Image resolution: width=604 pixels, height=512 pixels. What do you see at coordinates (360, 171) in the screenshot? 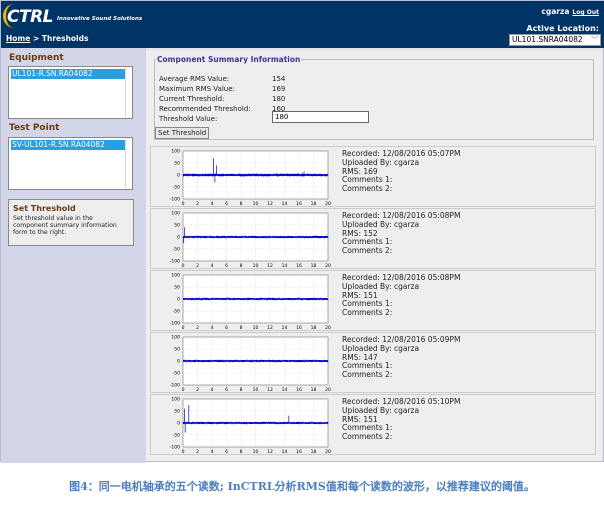
I see `reading-rms: RMS: 169` at bounding box center [360, 171].